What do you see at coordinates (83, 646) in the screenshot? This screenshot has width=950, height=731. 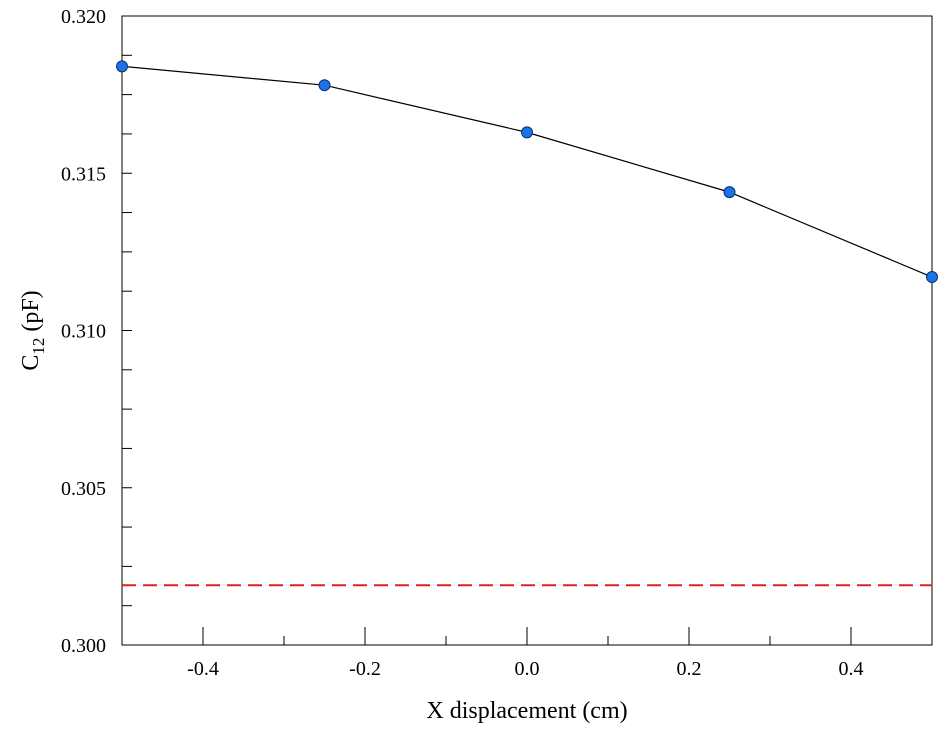 I see `y-tick-label: 0.300` at bounding box center [83, 646].